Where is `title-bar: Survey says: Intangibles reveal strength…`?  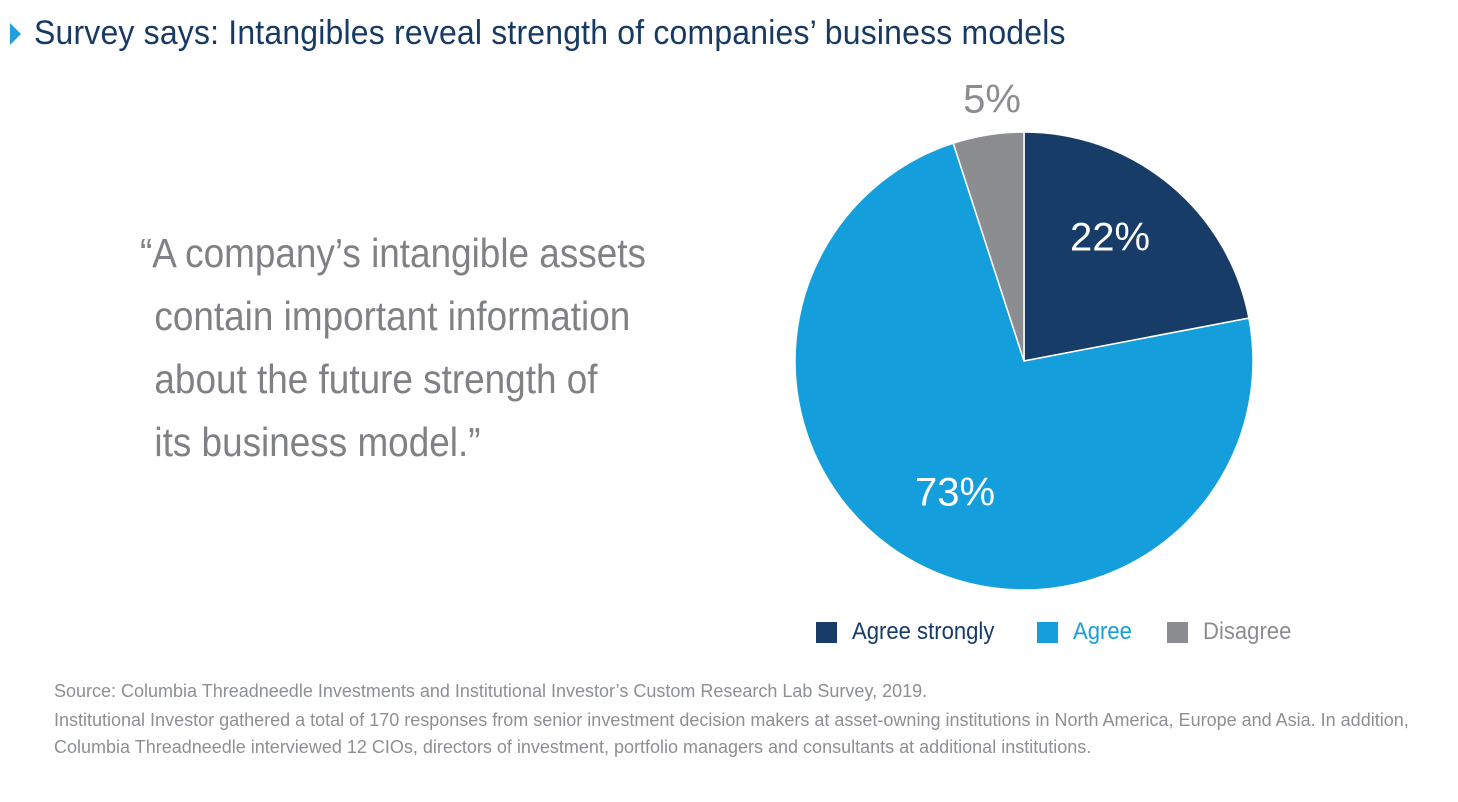 title-bar: Survey says: Intangibles reveal strength… is located at coordinates (571, 33).